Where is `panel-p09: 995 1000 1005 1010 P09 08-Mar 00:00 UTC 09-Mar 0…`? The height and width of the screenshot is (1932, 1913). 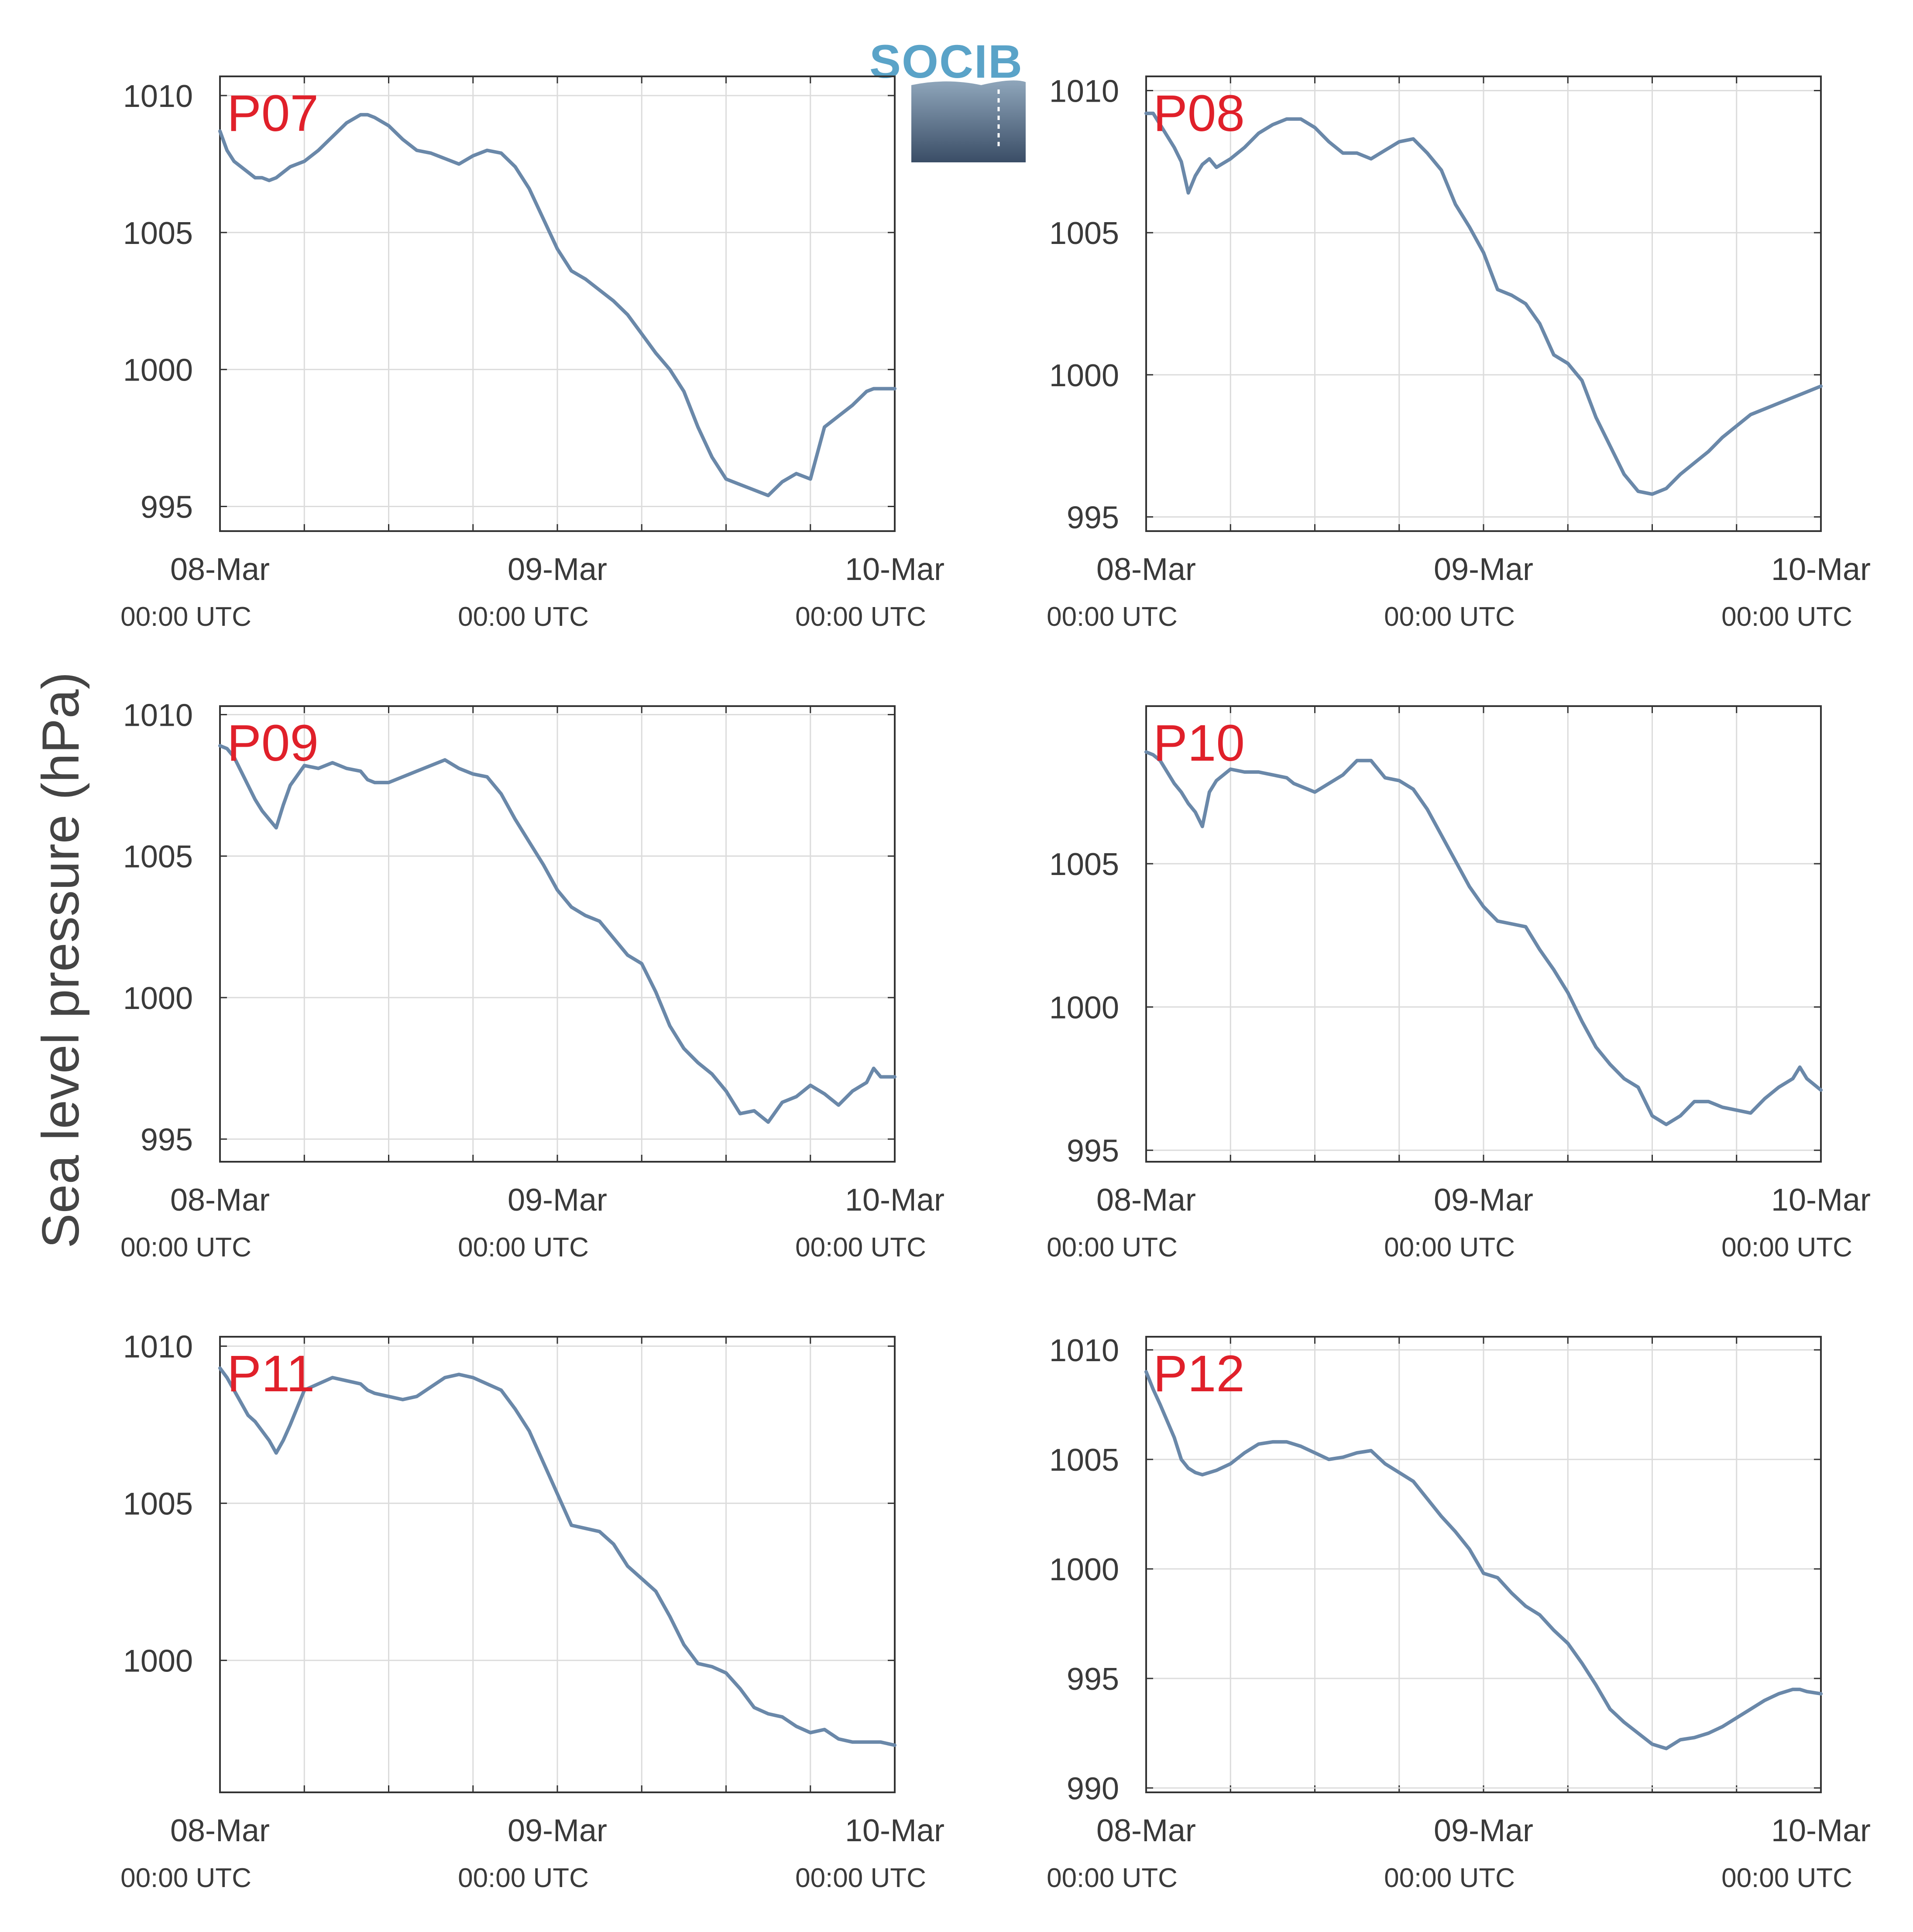 panel-p09: 995 1000 1005 1010 P09 08-Mar 00:00 UTC 09-Mar 0… is located at coordinates (532, 980).